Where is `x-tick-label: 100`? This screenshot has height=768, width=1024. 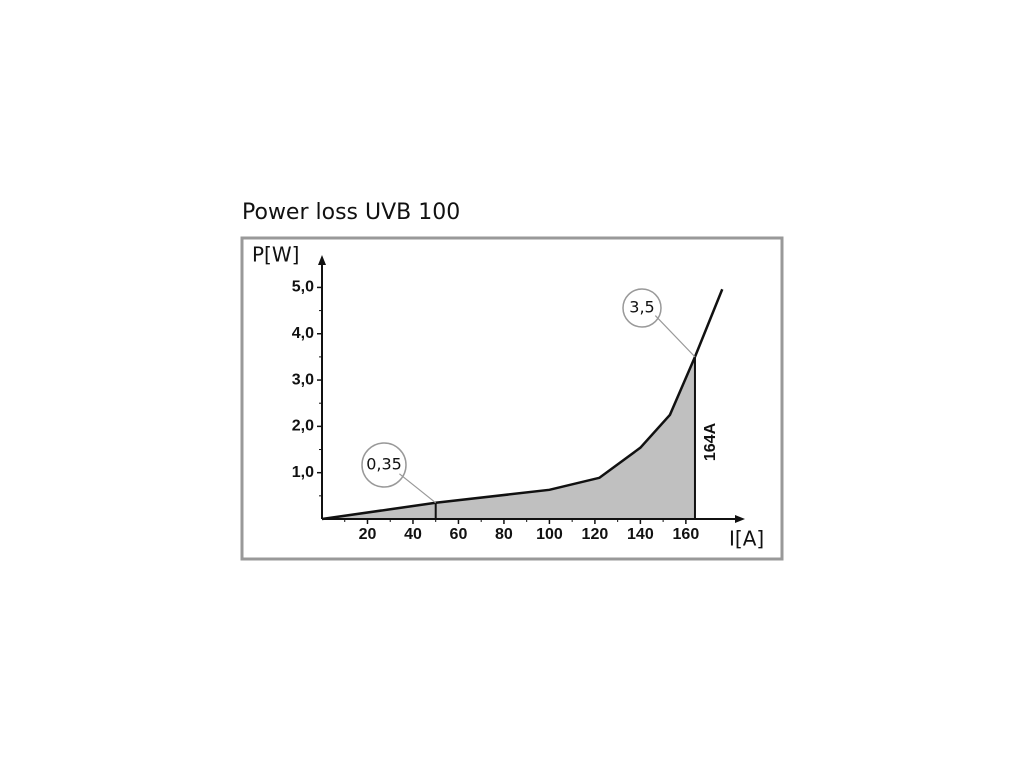
x-tick-label: 100 is located at coordinates (549, 534).